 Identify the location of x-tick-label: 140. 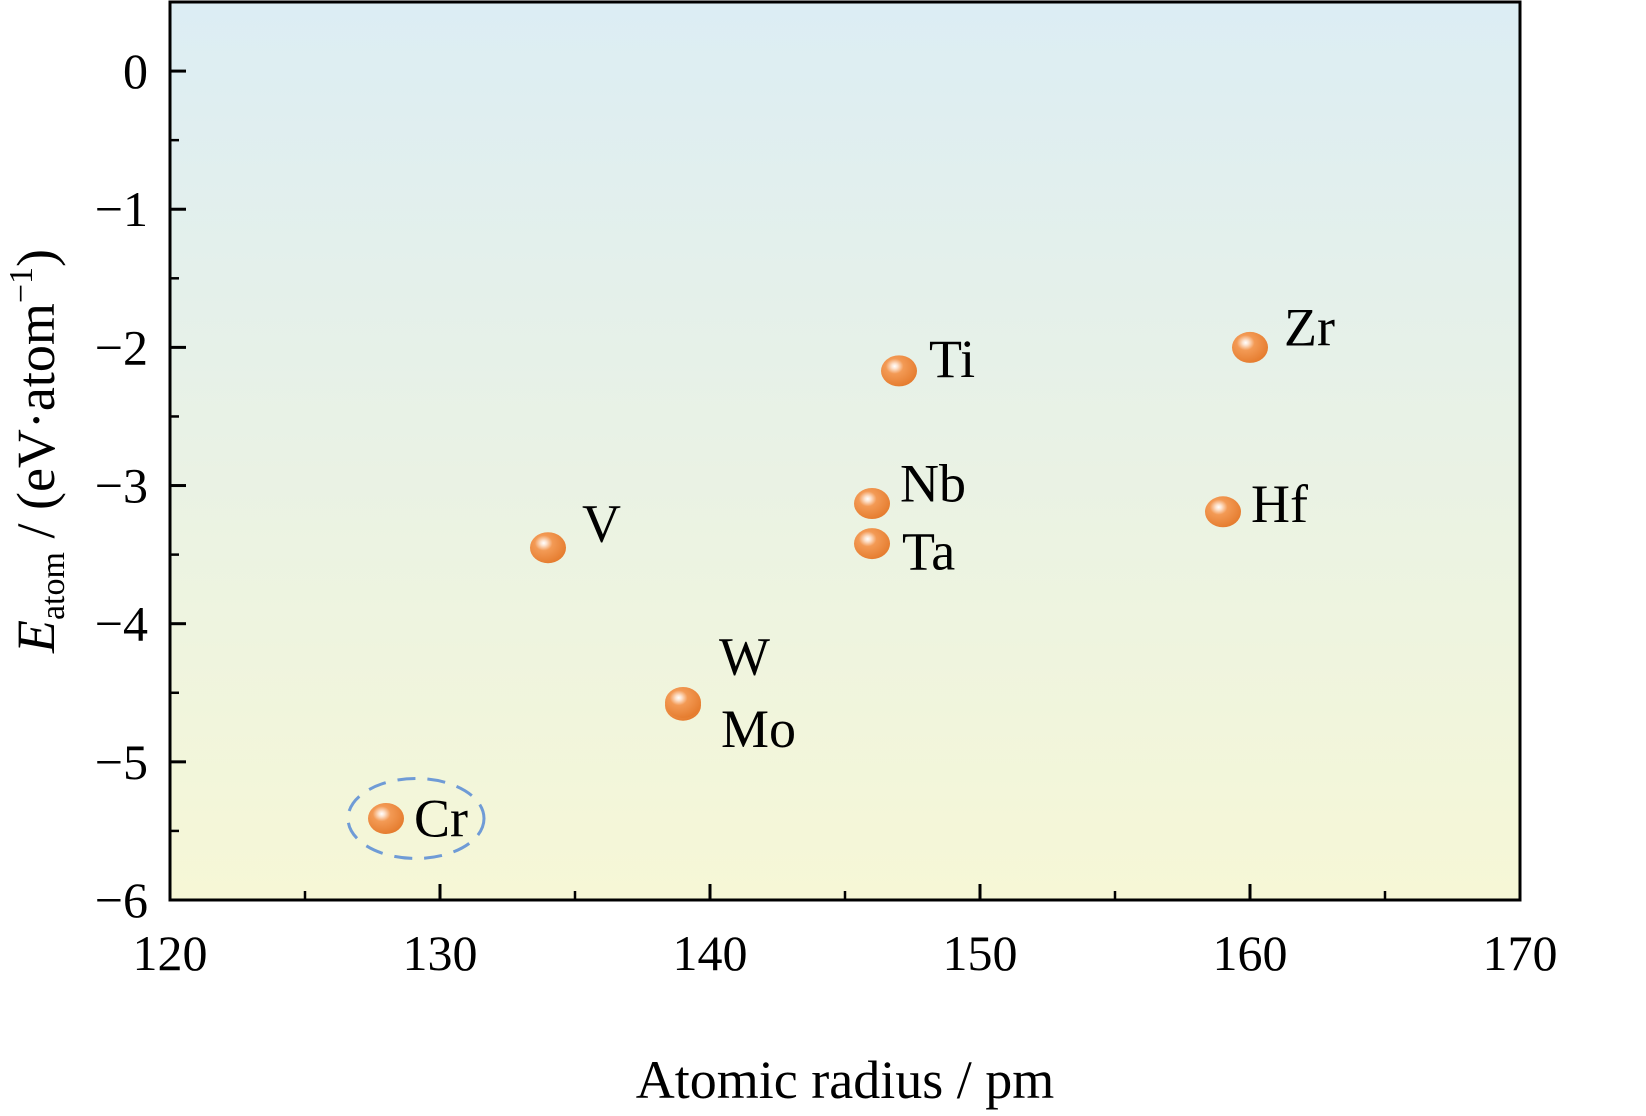
(710, 953).